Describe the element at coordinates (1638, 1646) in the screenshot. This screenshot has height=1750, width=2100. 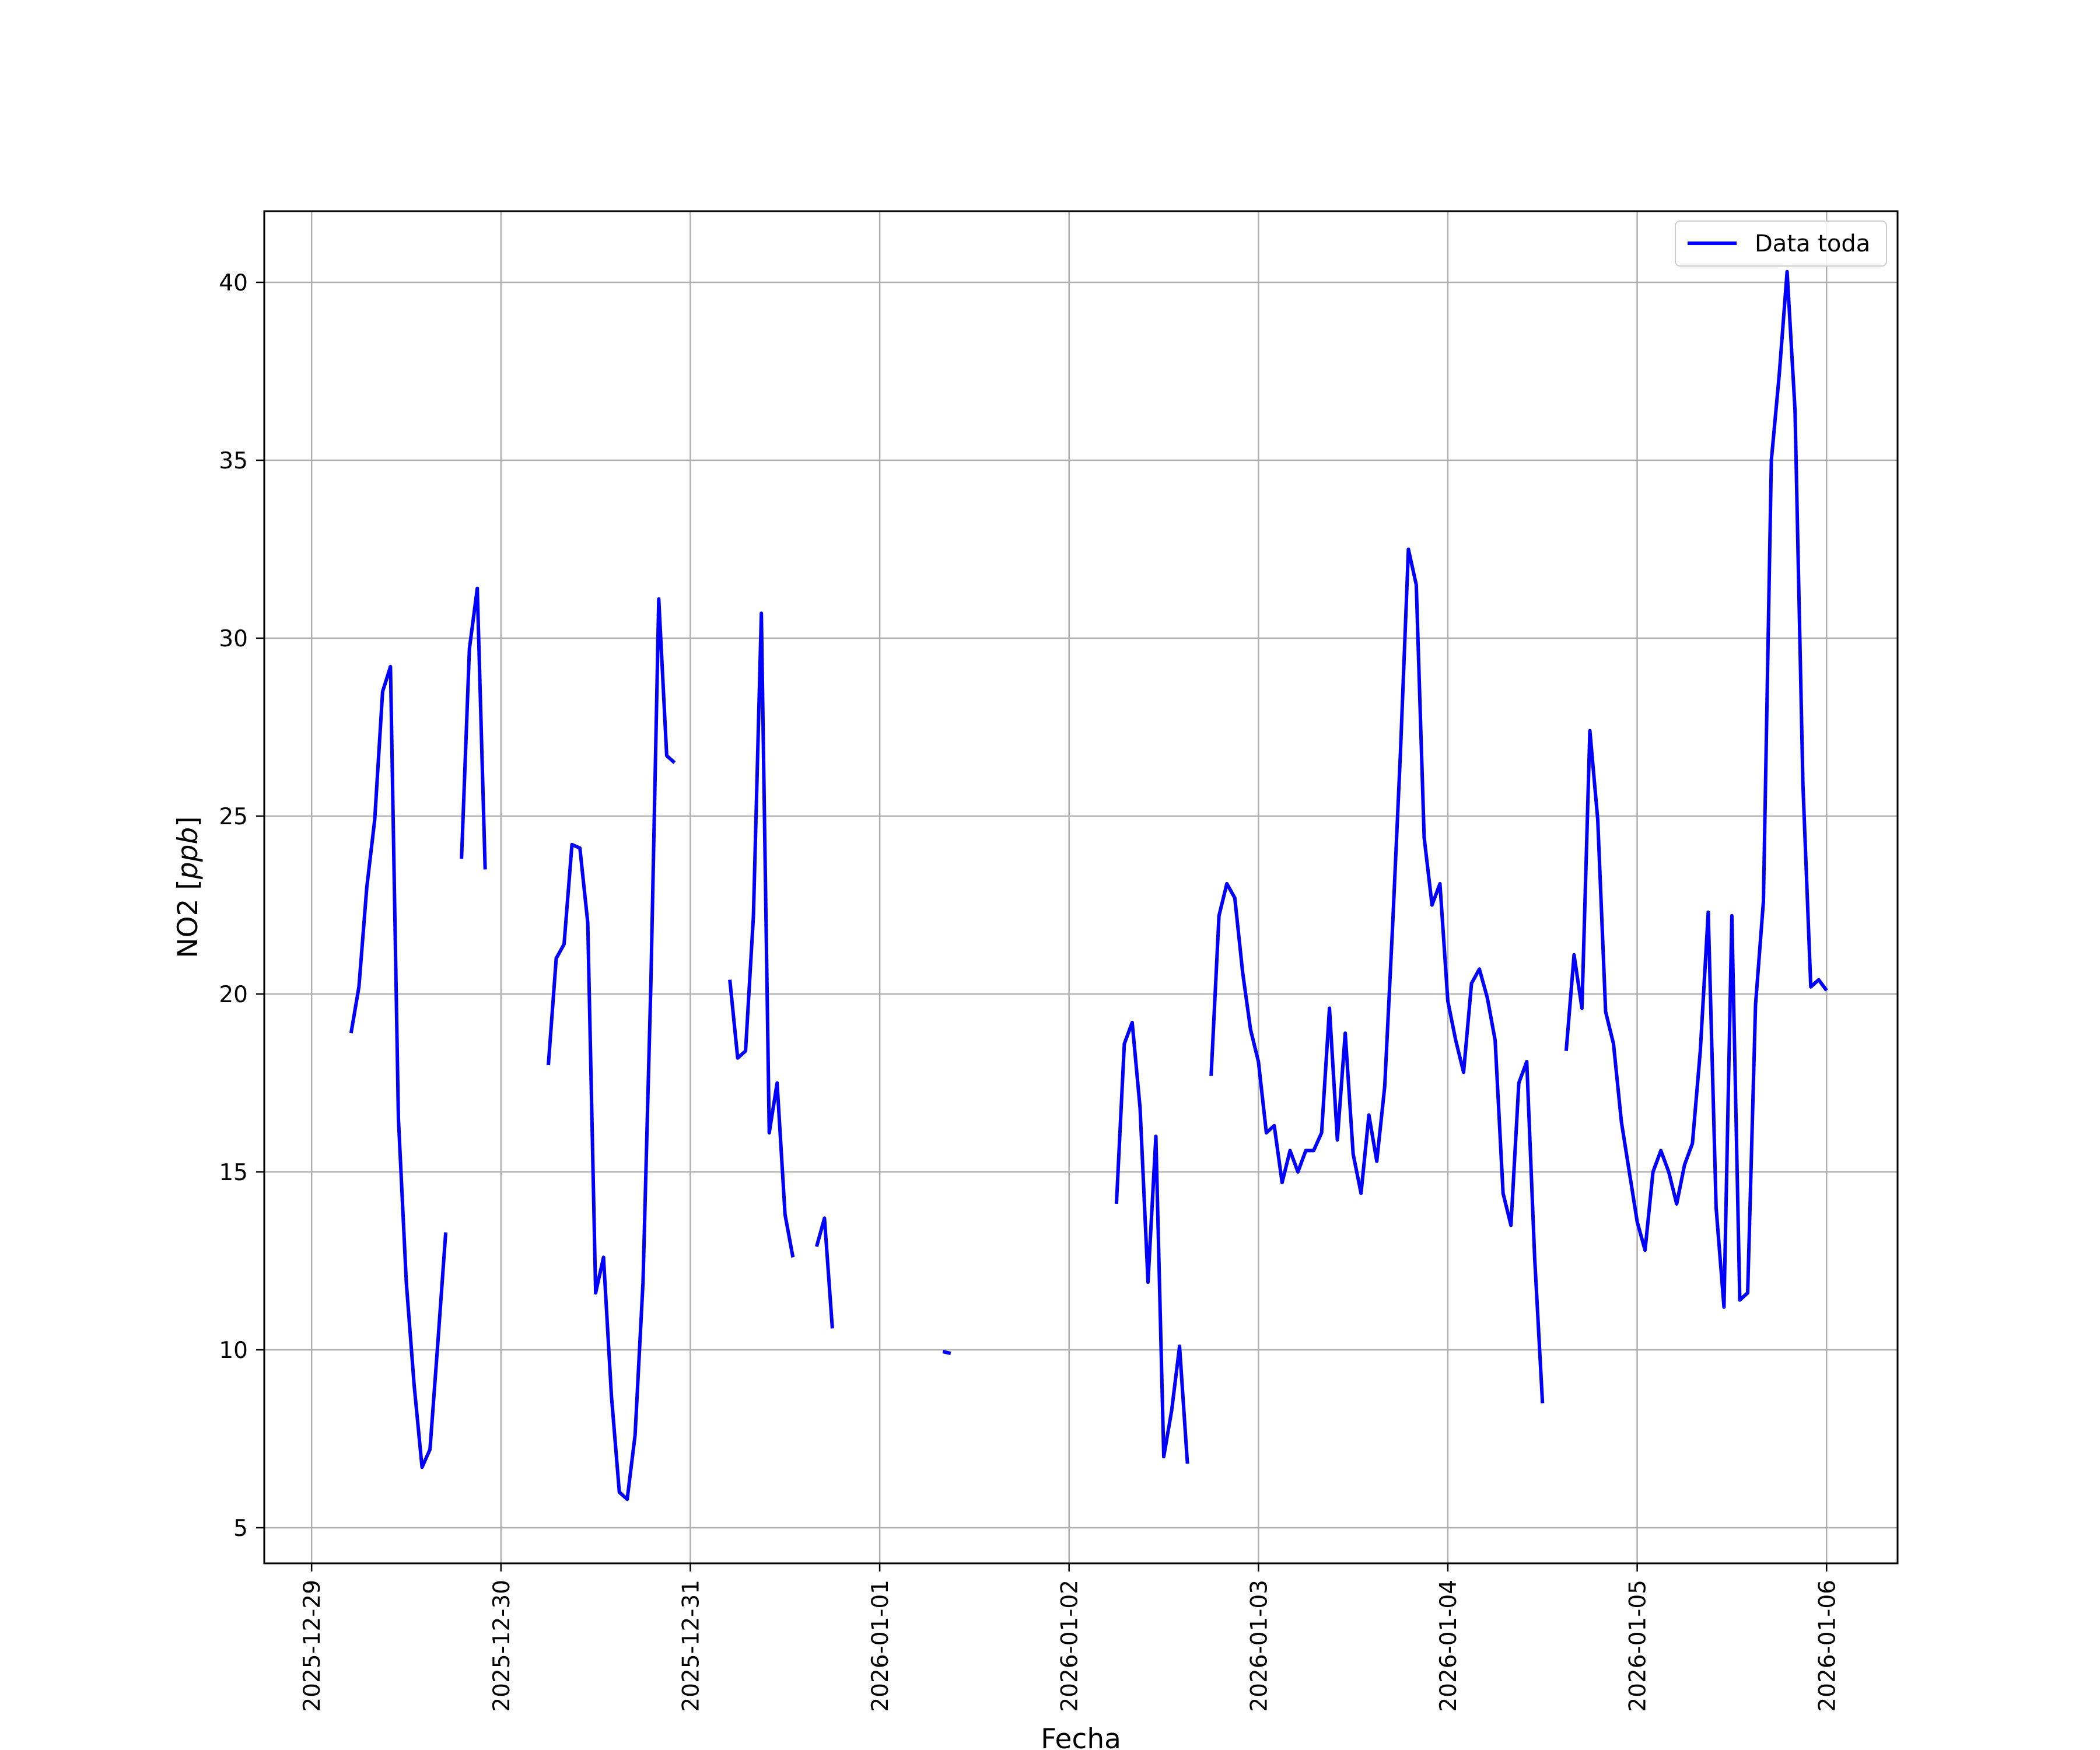
I see `x-tick-label: 2026-01-05` at that location.